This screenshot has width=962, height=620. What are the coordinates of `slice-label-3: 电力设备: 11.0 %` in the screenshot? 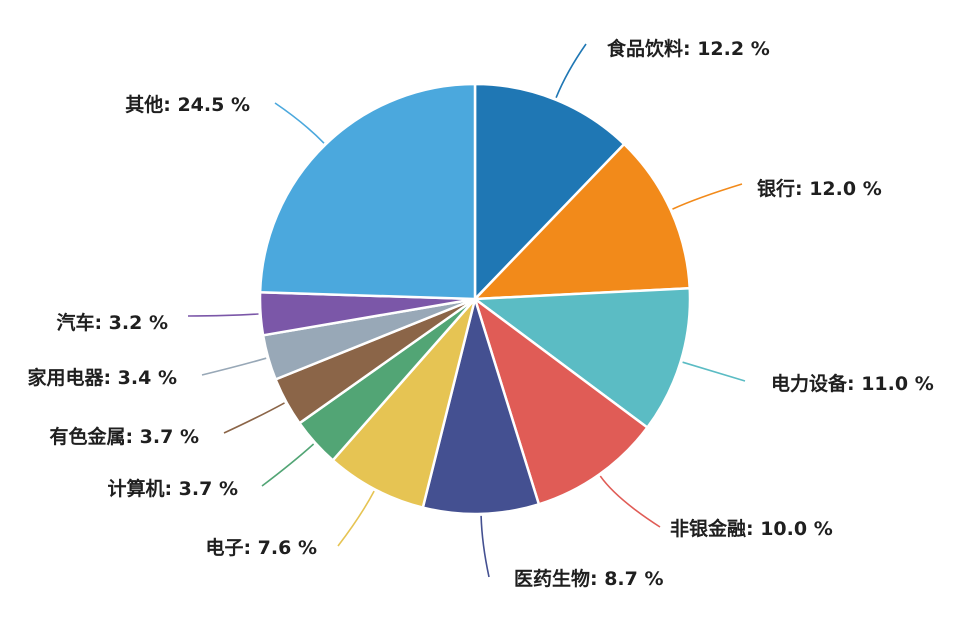 It's located at (852, 383).